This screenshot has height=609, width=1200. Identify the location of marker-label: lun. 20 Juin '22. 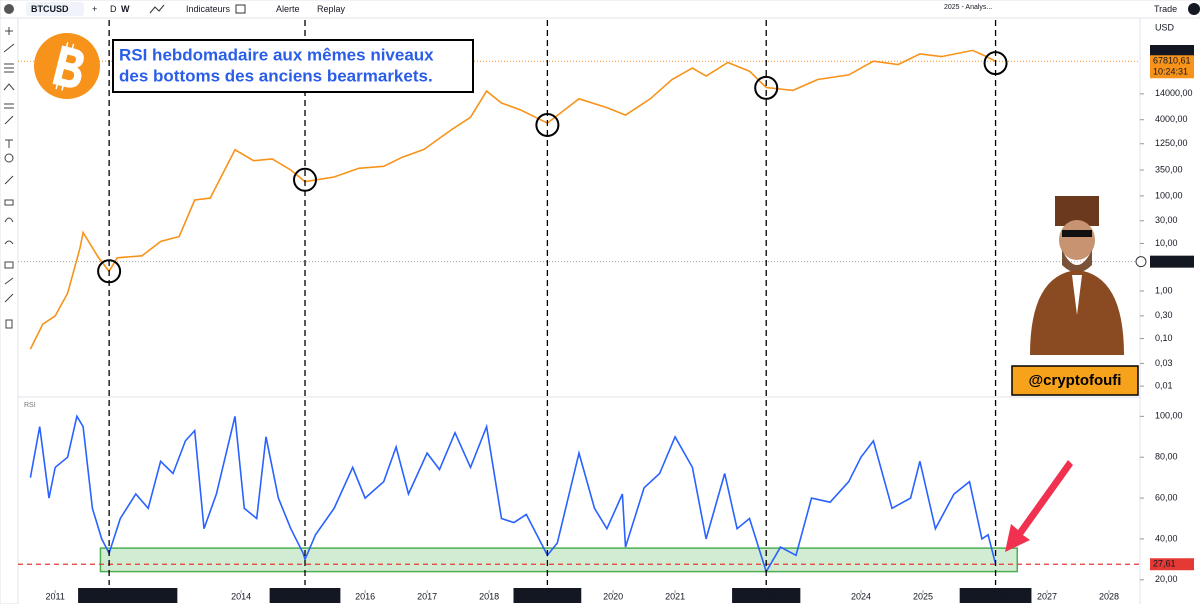
(766, 595).